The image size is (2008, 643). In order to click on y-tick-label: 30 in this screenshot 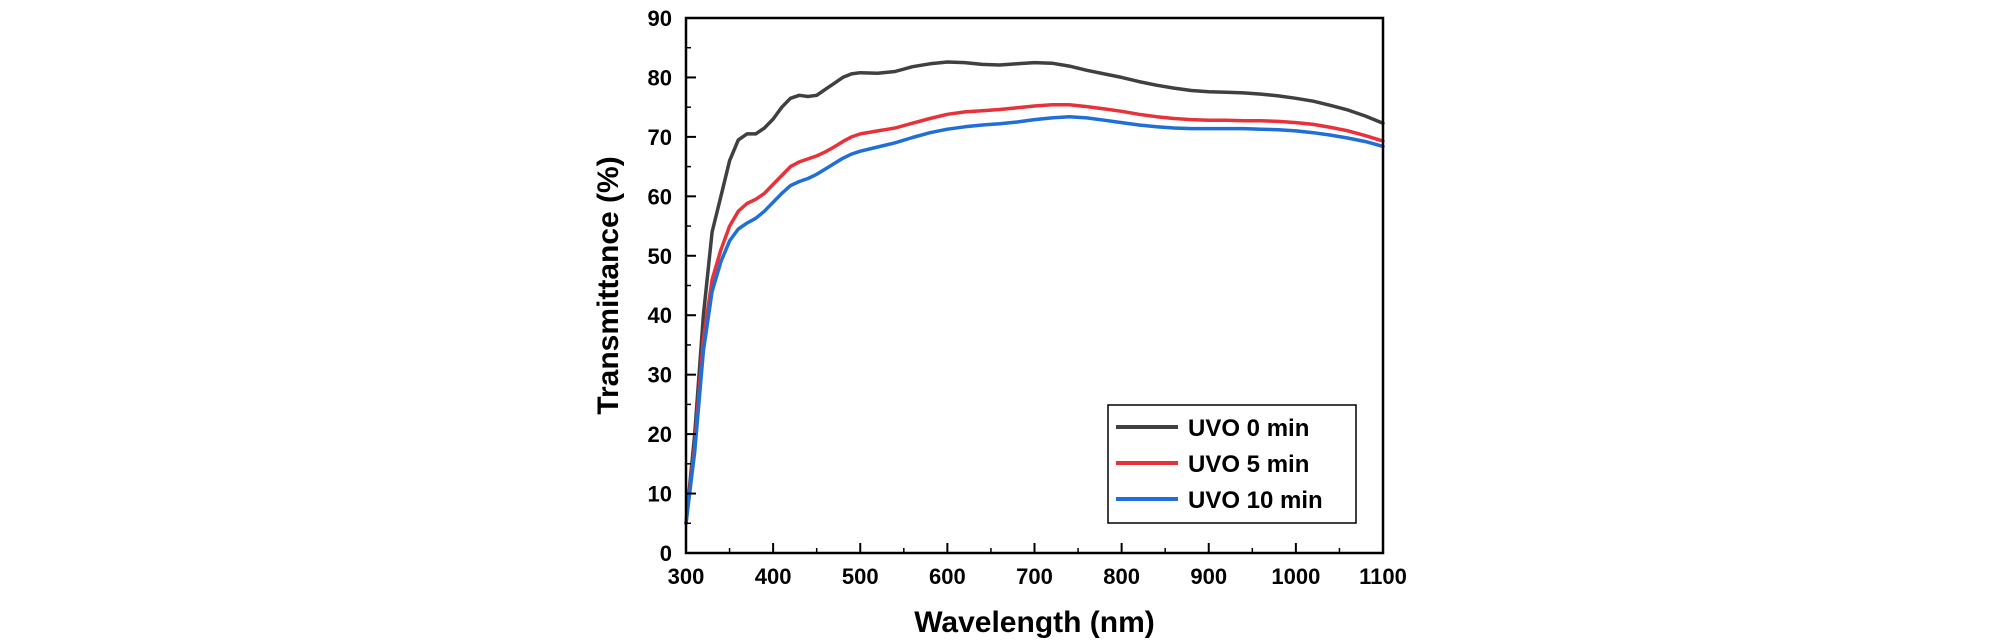, I will do `click(660, 375)`.